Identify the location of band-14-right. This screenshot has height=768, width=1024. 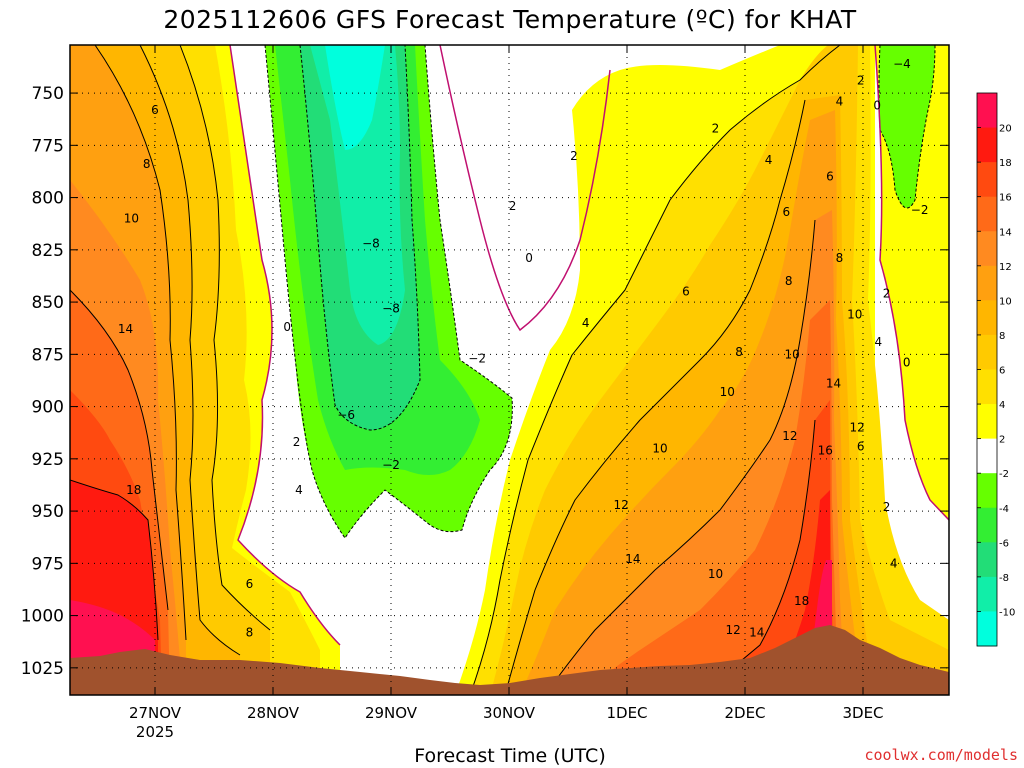
(709, 497).